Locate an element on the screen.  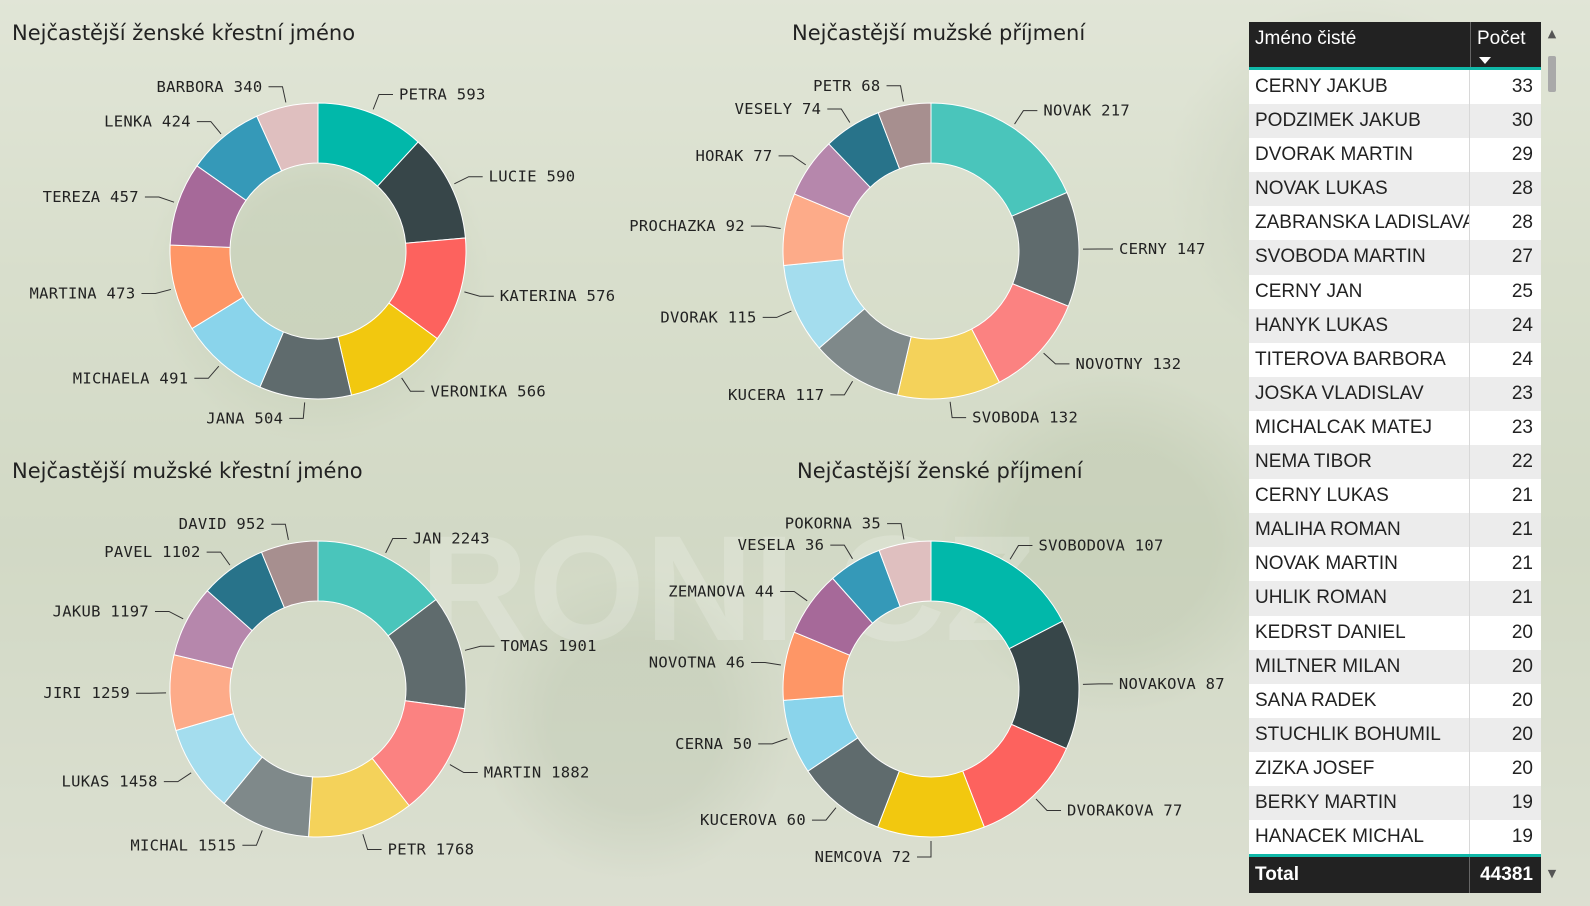
table-row: SVOBODA MARTIN 27 is located at coordinates (1395, 257).